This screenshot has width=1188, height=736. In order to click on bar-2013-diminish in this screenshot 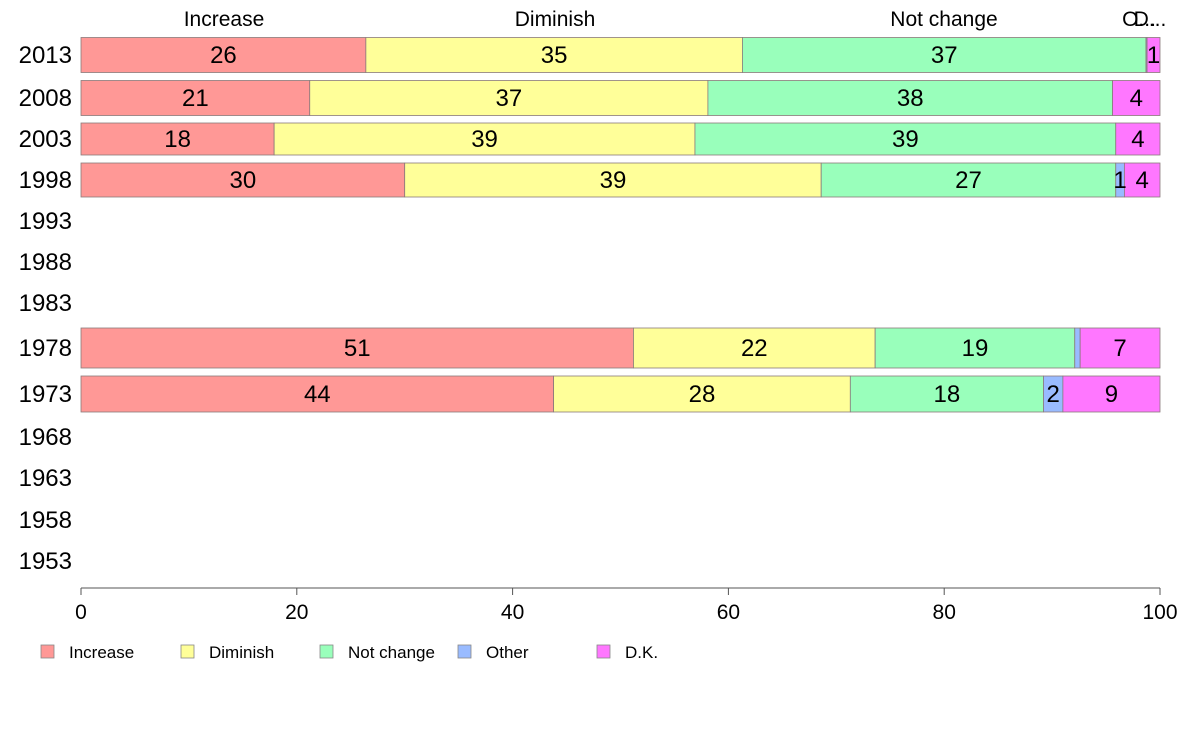, I will do `click(554, 55)`.